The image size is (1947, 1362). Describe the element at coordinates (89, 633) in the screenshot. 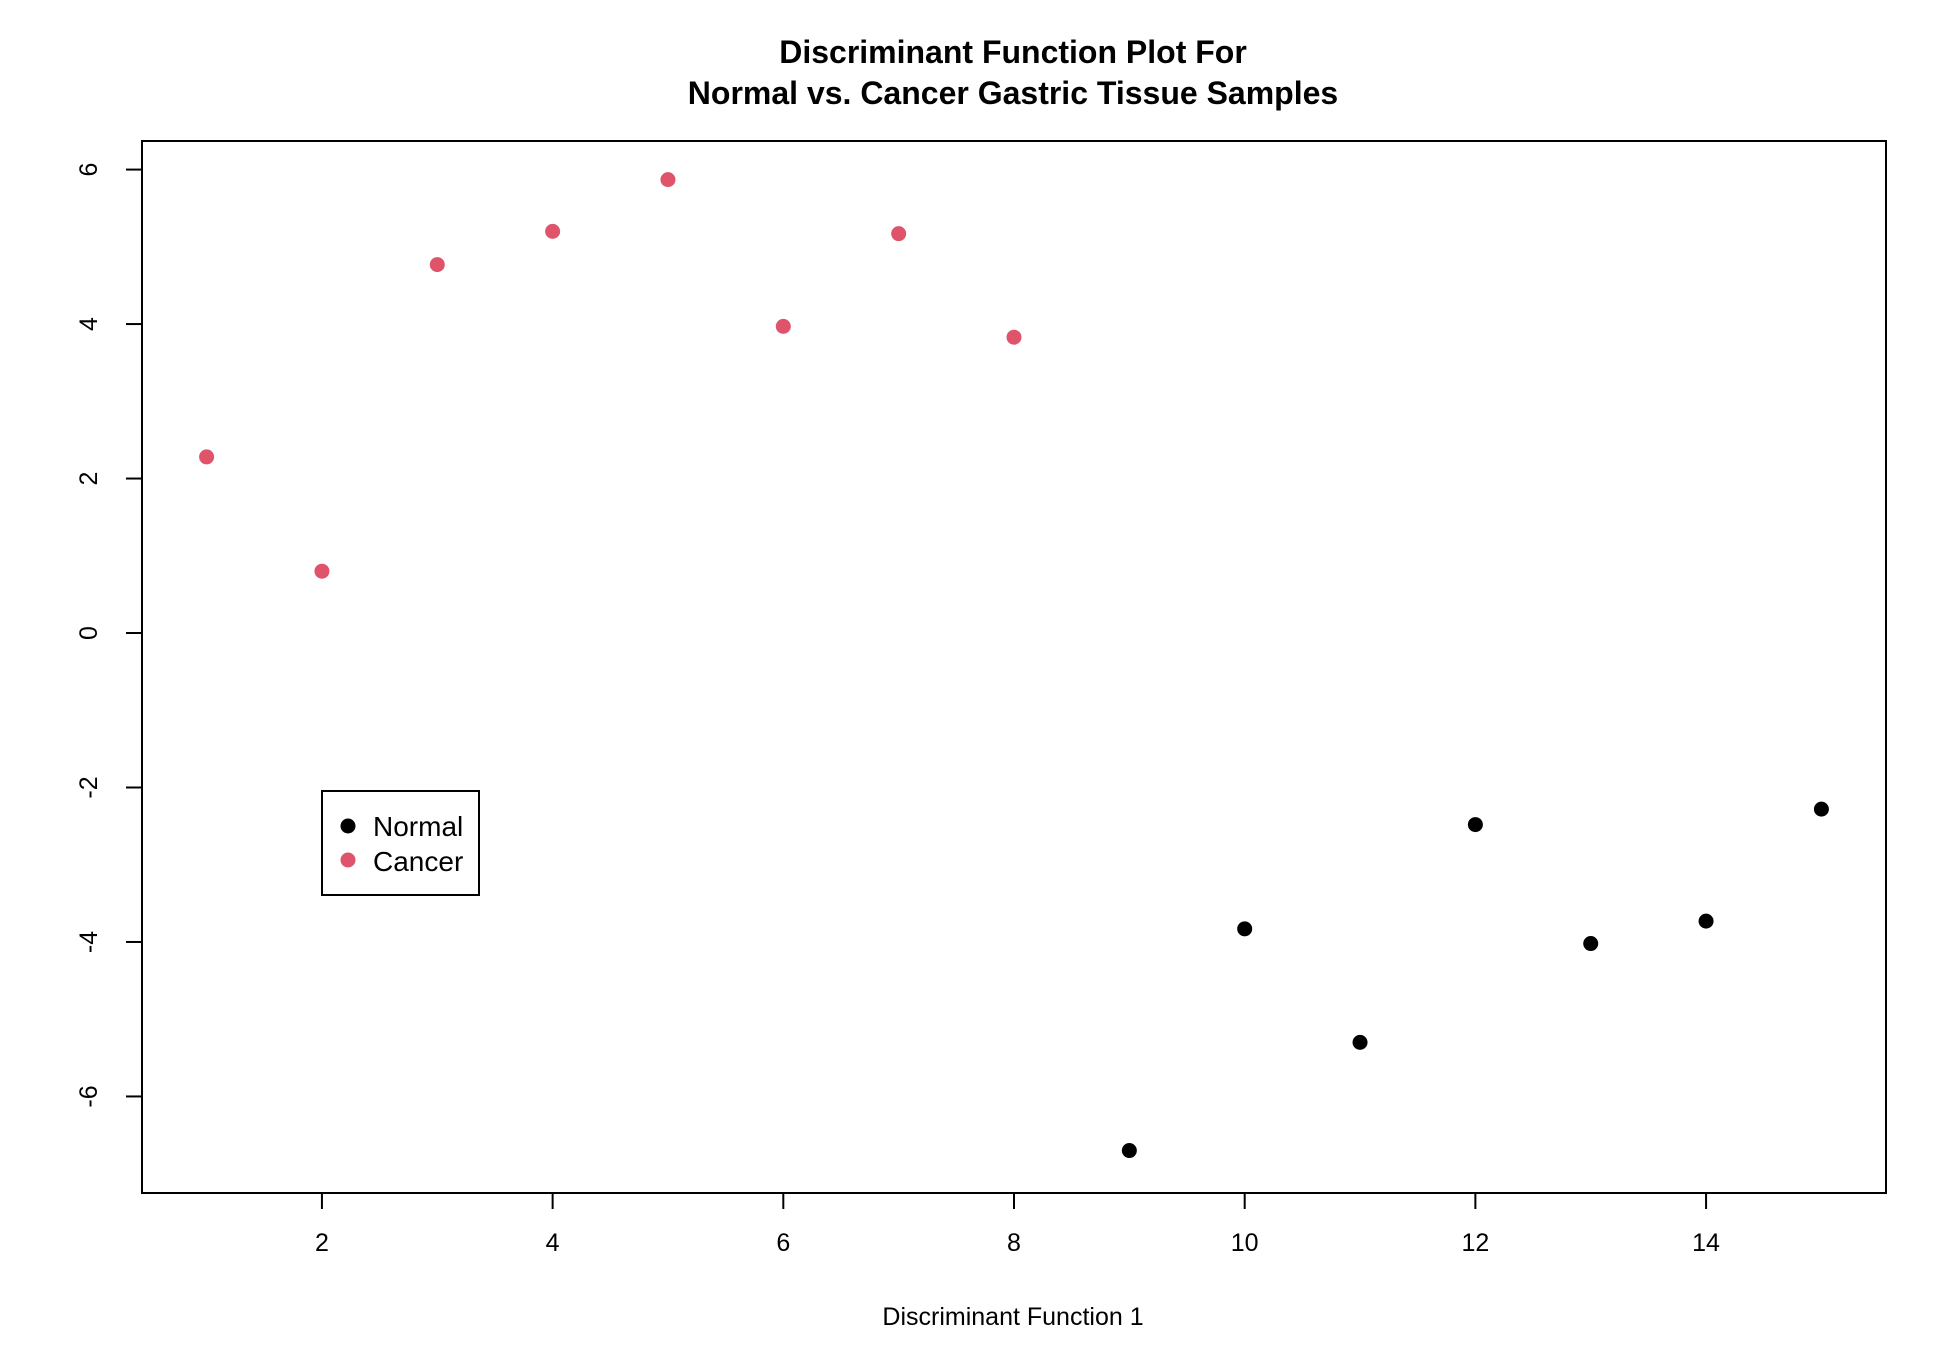

I see `y-tick-label: 0` at that location.